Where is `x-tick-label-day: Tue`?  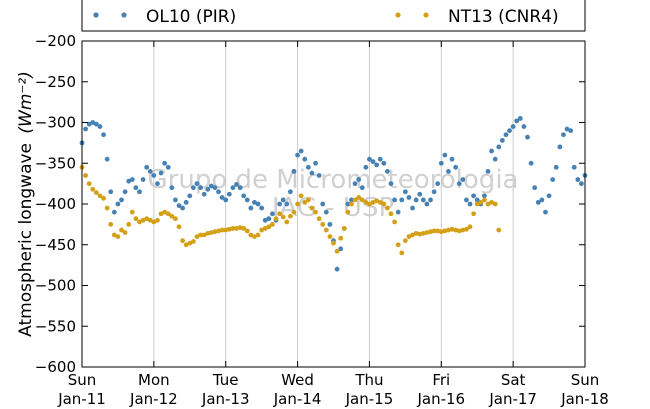 x-tick-label-day: Tue is located at coordinates (225, 380).